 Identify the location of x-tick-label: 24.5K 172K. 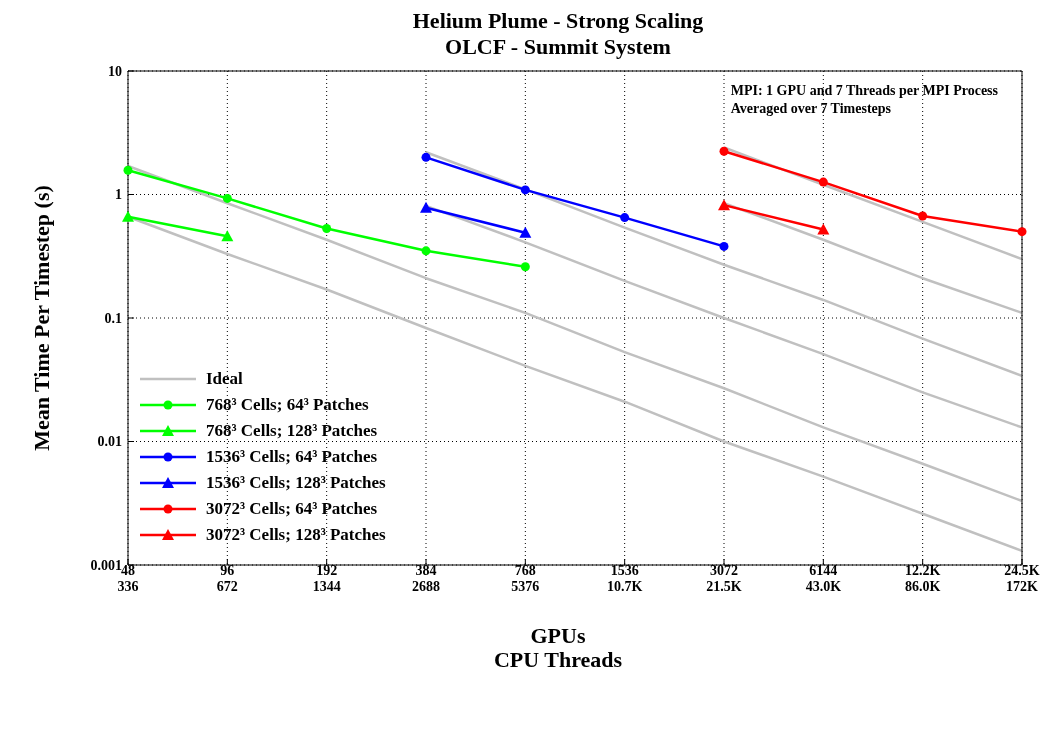
(1022, 578).